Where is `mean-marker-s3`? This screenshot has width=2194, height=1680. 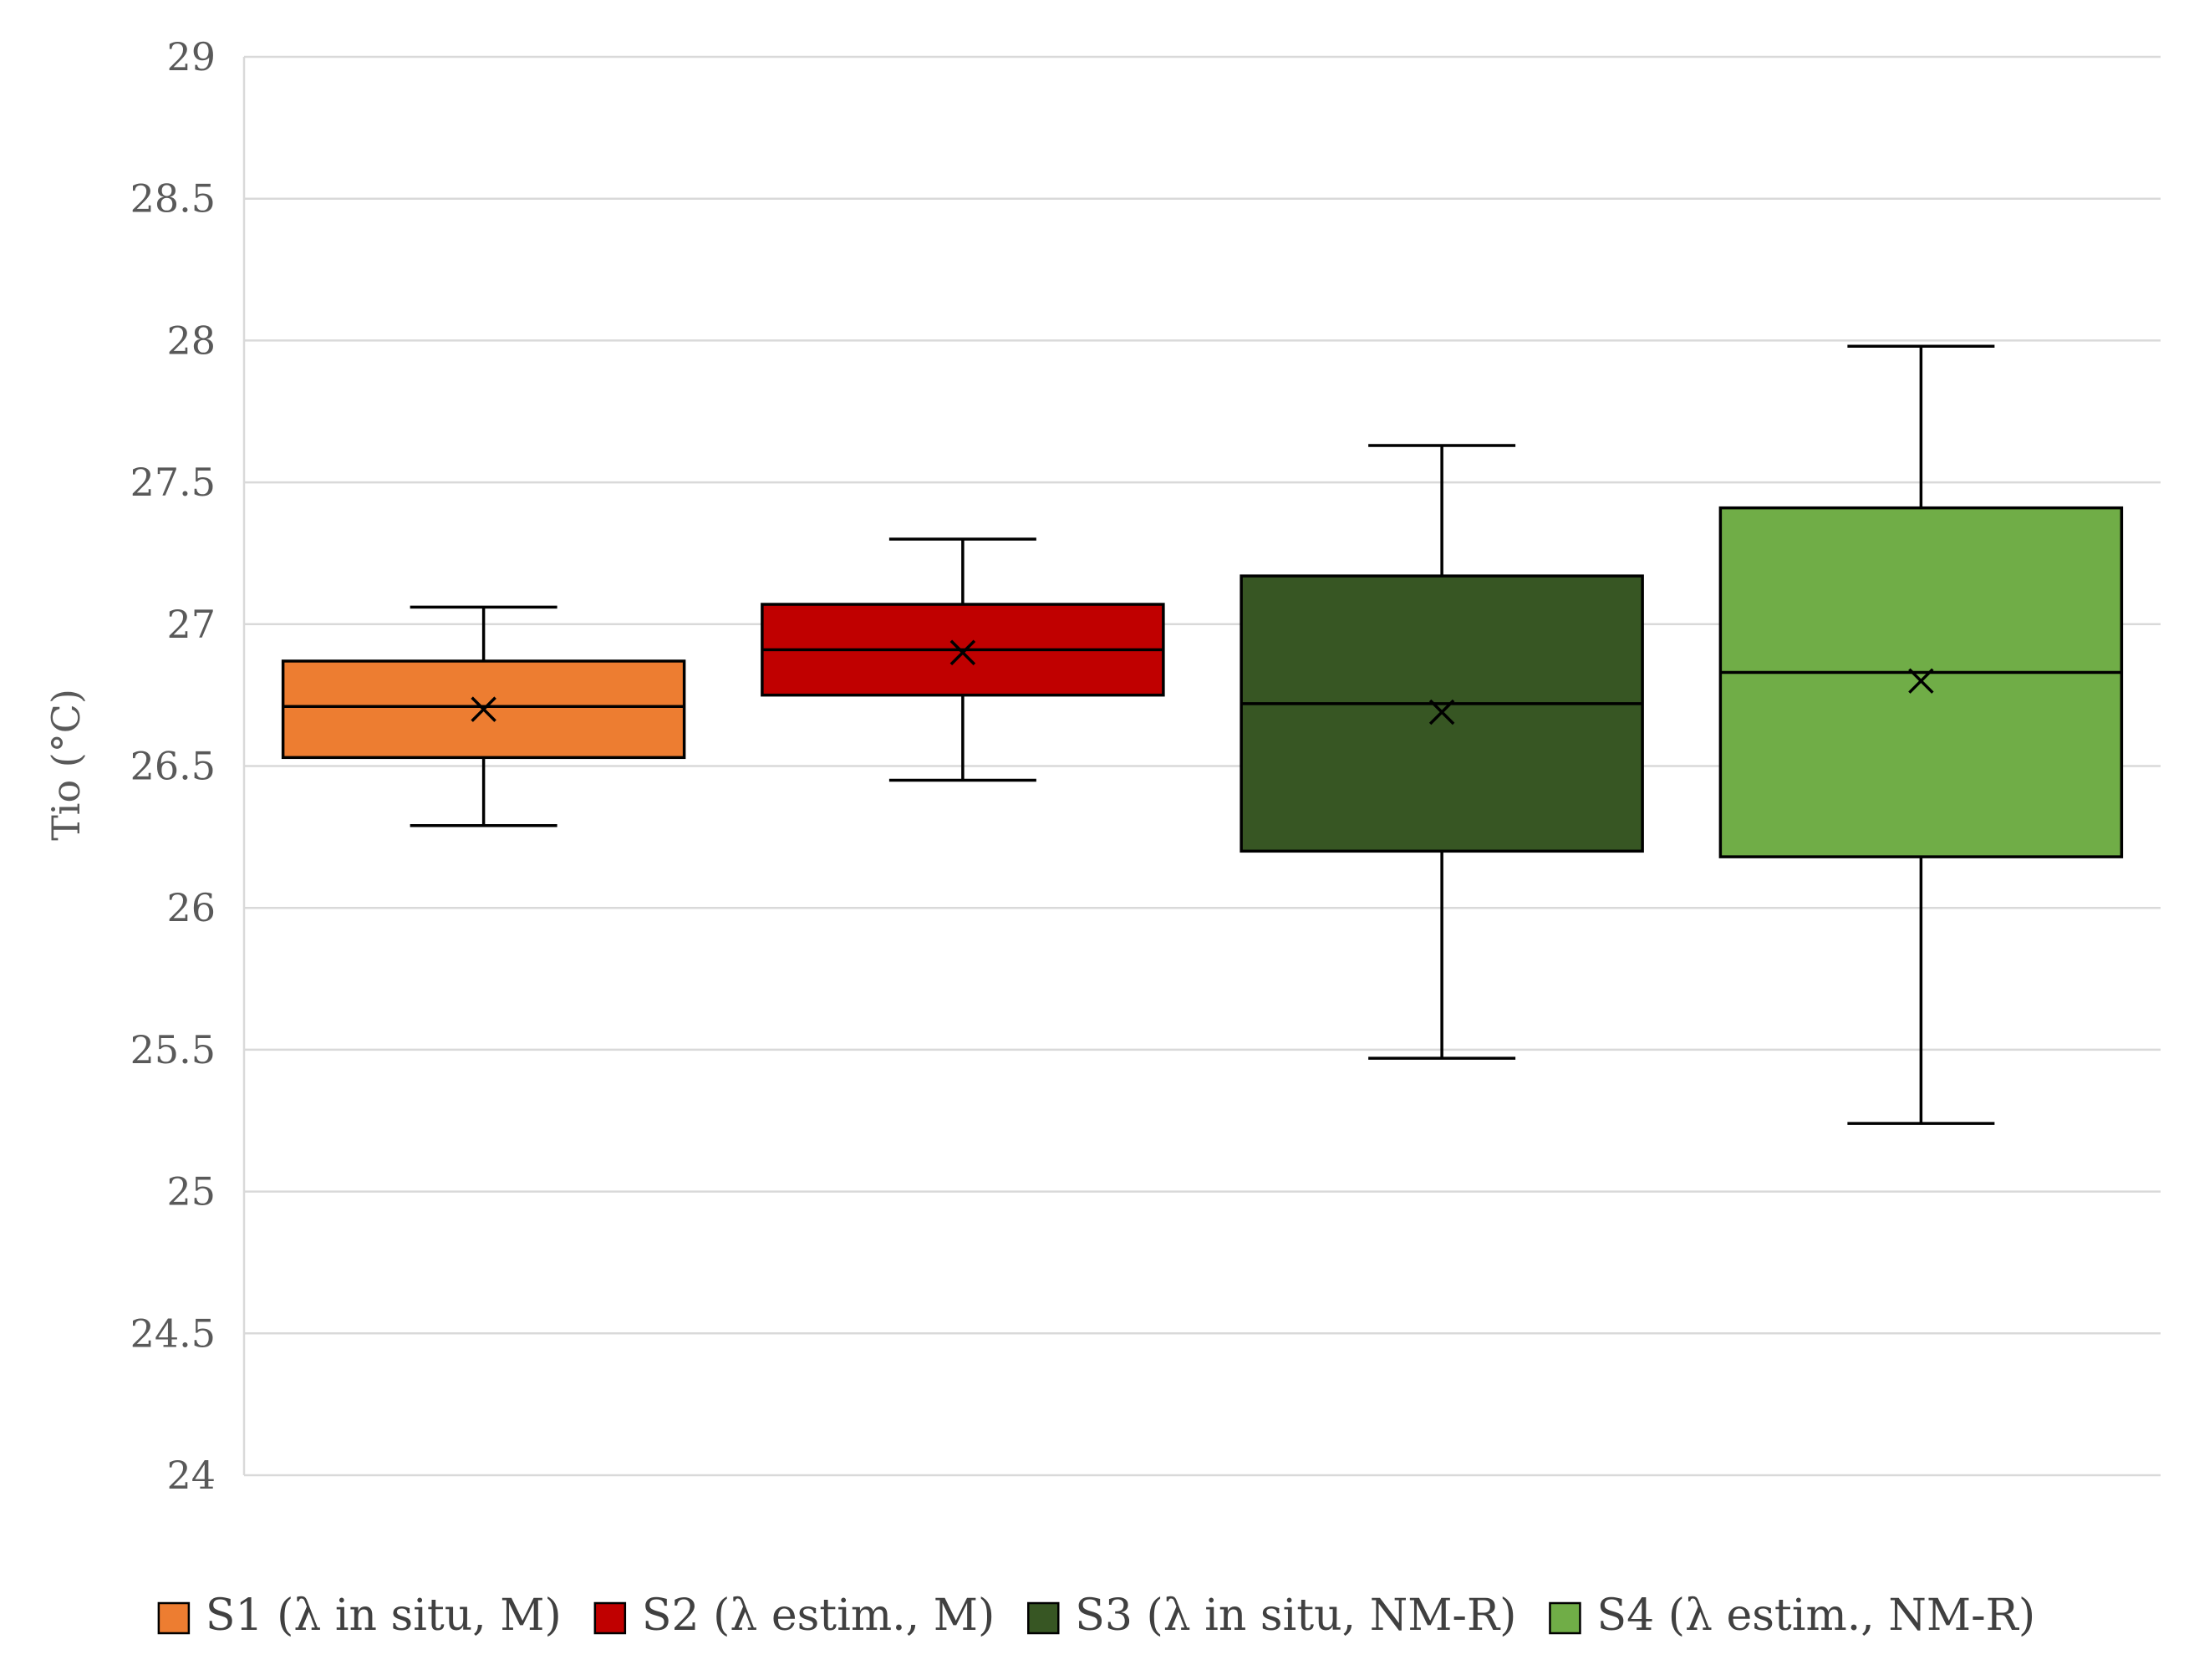 mean-marker-s3 is located at coordinates (1441, 712).